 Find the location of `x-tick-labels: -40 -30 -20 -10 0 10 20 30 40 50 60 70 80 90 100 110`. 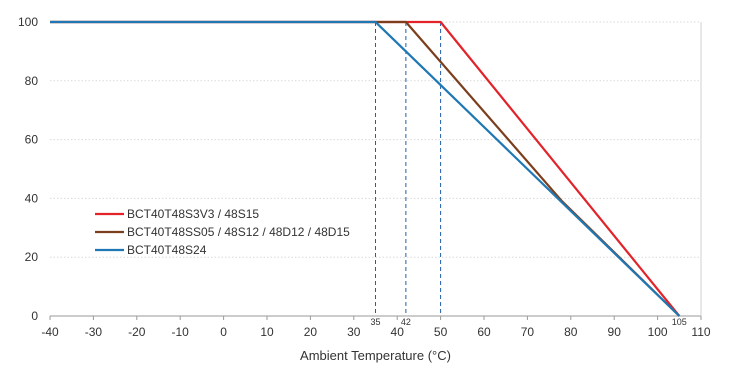

x-tick-labels: -40 -30 -20 -10 0 10 20 30 40 50 60 70 80 90 100 110 is located at coordinates (376, 332).